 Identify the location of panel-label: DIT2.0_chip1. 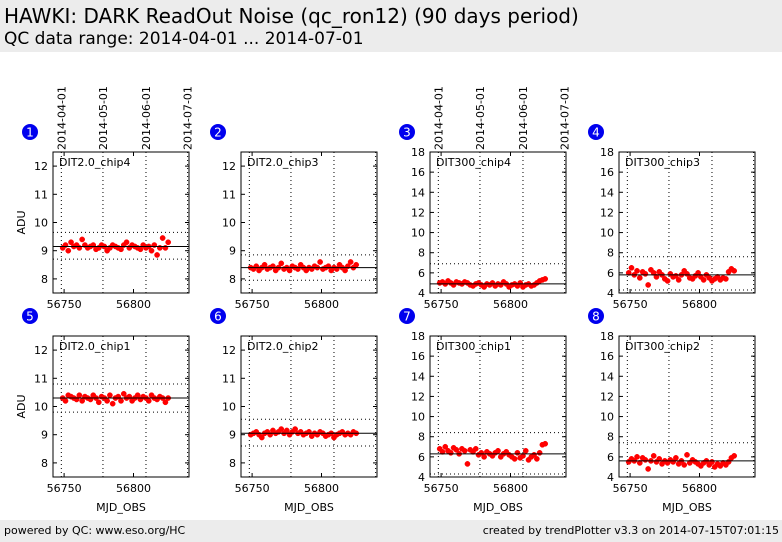
(94, 346).